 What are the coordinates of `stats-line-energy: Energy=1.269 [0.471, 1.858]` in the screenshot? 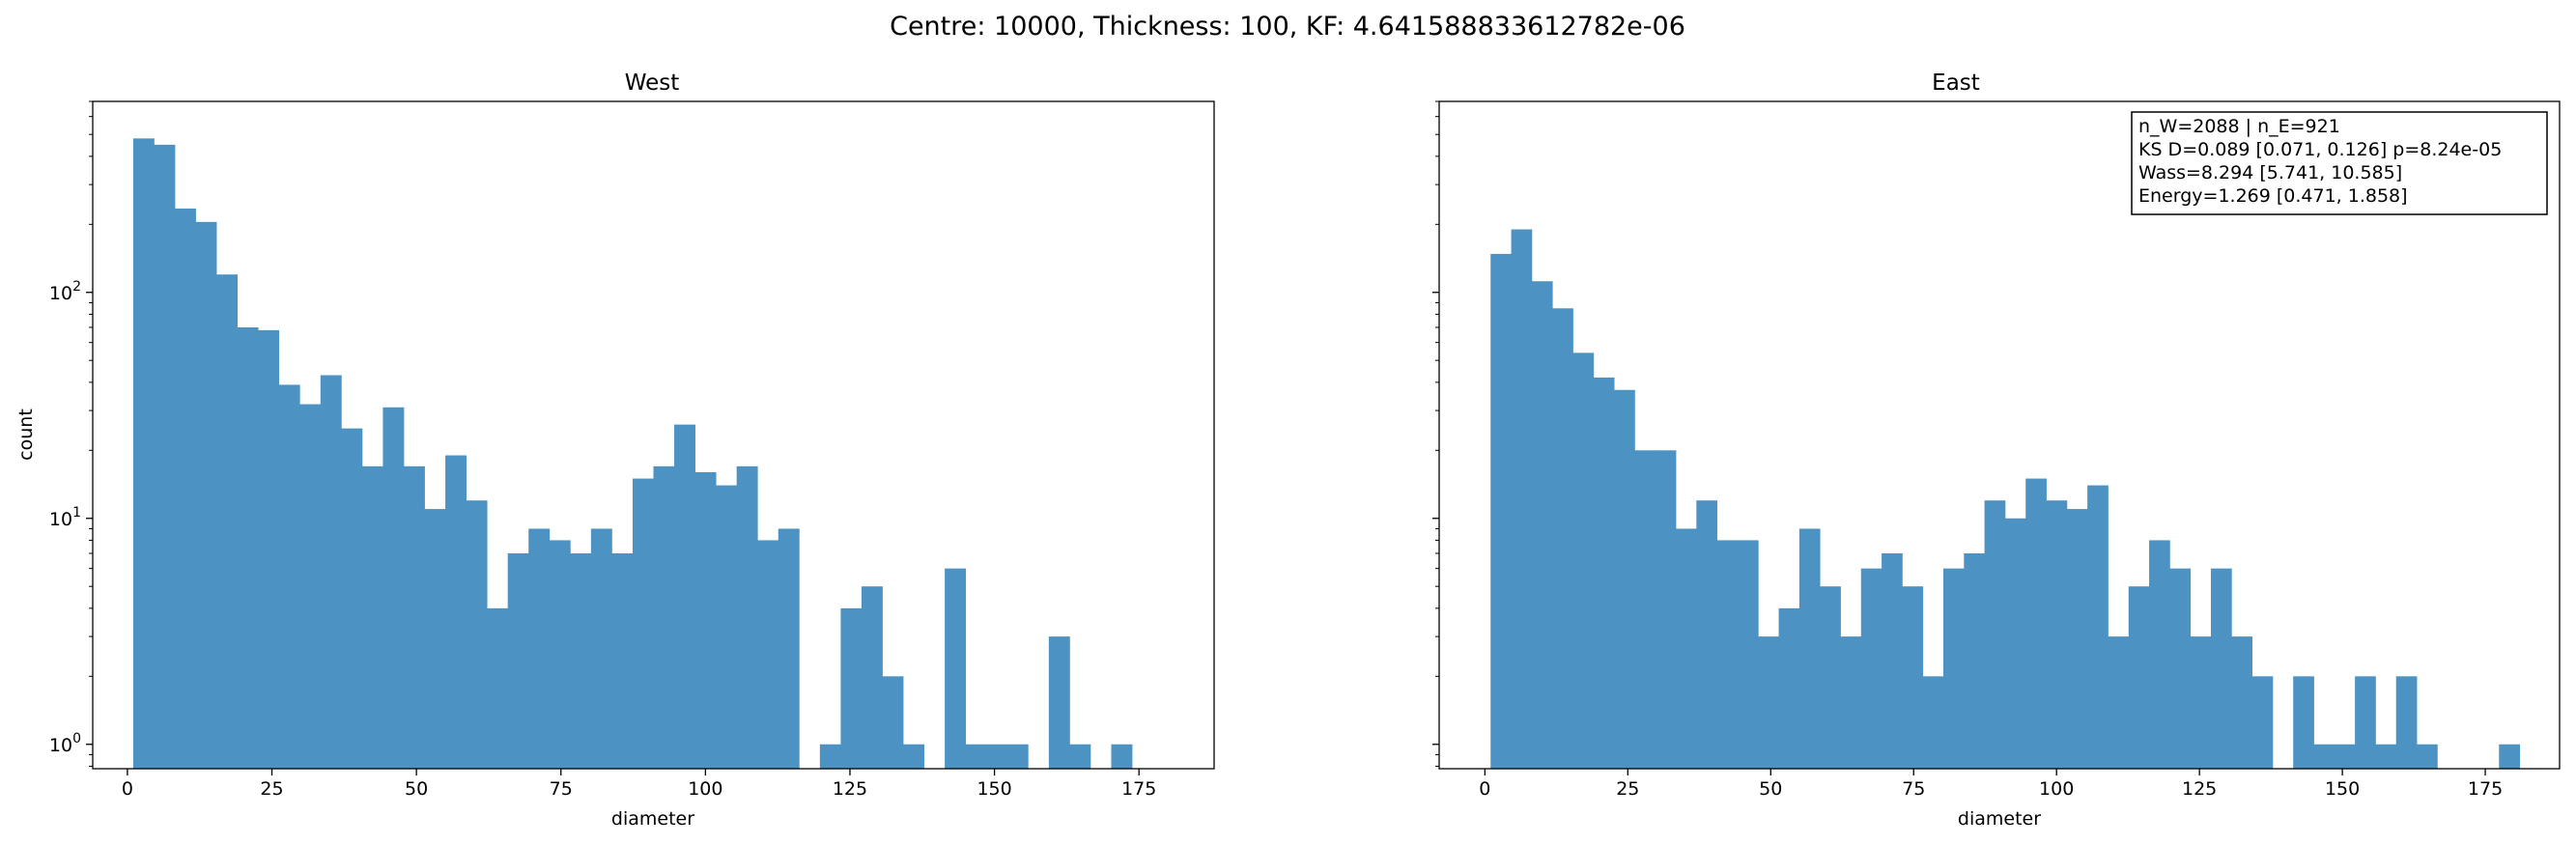 It's located at (2273, 196).